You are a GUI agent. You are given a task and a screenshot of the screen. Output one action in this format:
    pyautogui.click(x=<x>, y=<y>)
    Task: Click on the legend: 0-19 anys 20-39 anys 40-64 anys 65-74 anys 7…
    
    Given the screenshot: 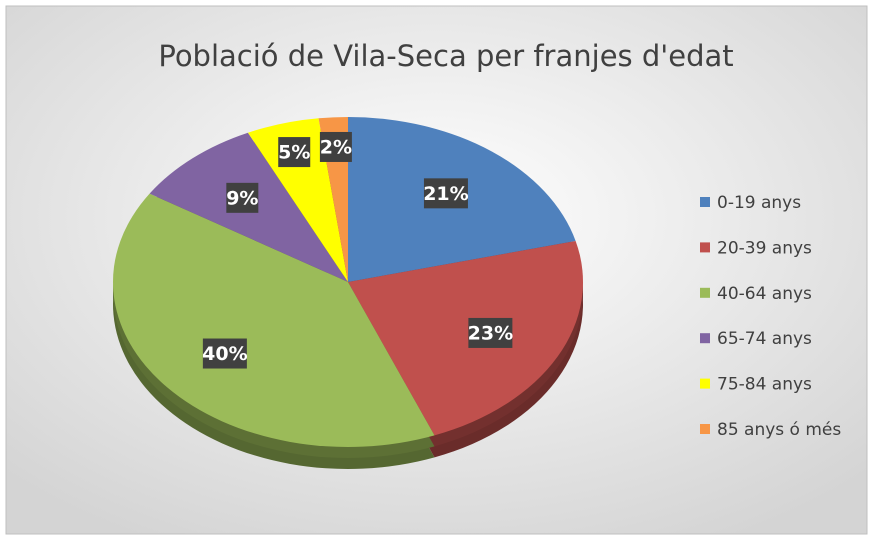 What is the action you would take?
    pyautogui.click(x=770, y=316)
    